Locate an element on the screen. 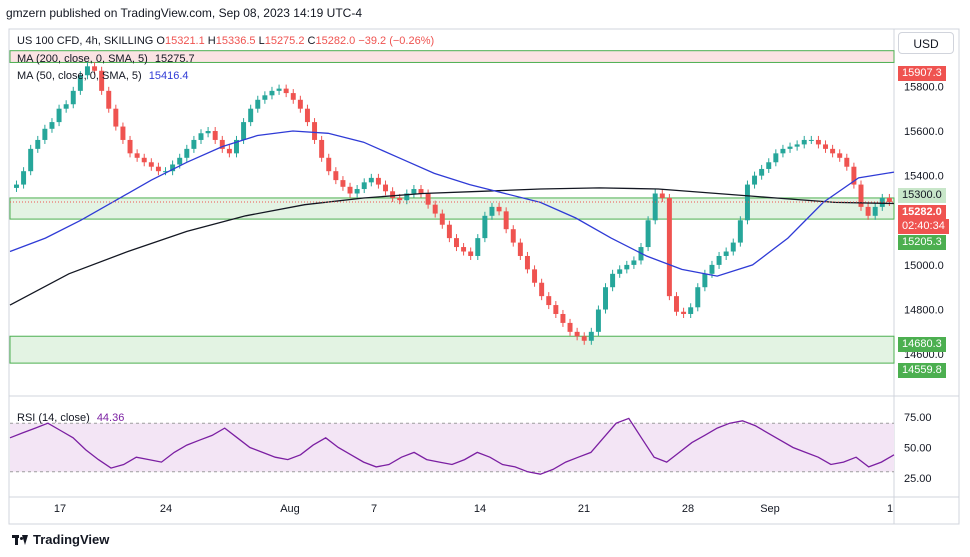 The image size is (970, 557). ma200-value: 15275.7 is located at coordinates (174, 59).